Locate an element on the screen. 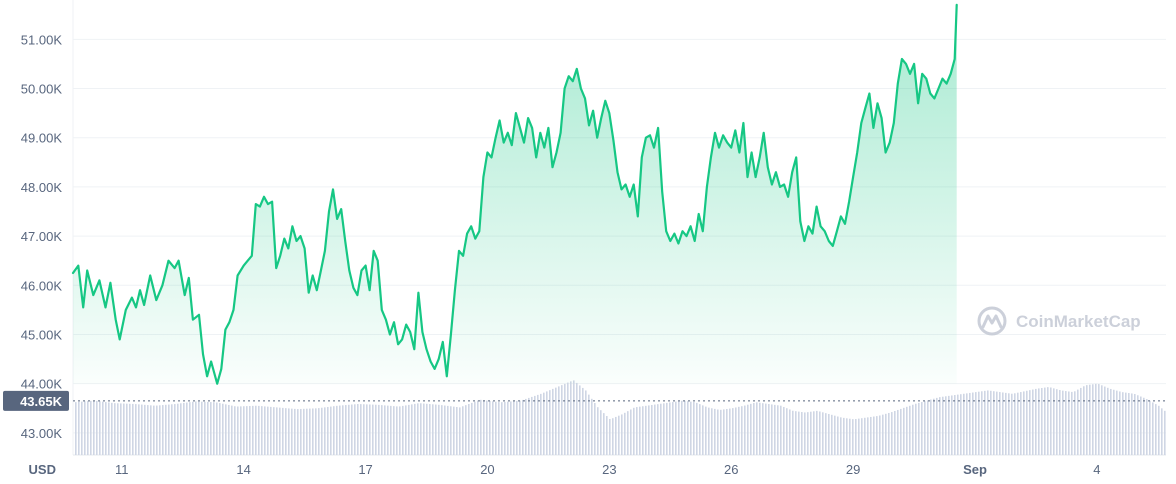  currency-label: USD is located at coordinates (42, 469).